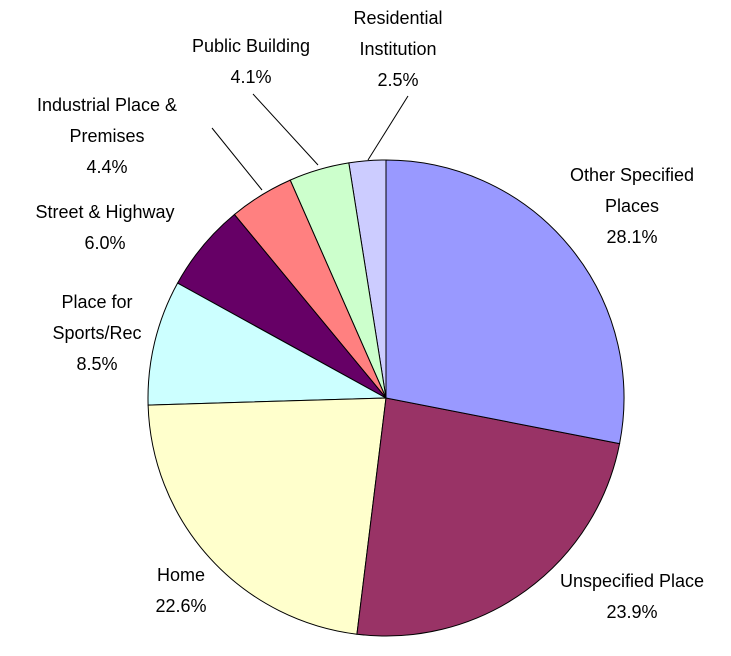 The height and width of the screenshot is (656, 731). What do you see at coordinates (107, 120) in the screenshot?
I see `category-label: Industrial Place & Premises` at bounding box center [107, 120].